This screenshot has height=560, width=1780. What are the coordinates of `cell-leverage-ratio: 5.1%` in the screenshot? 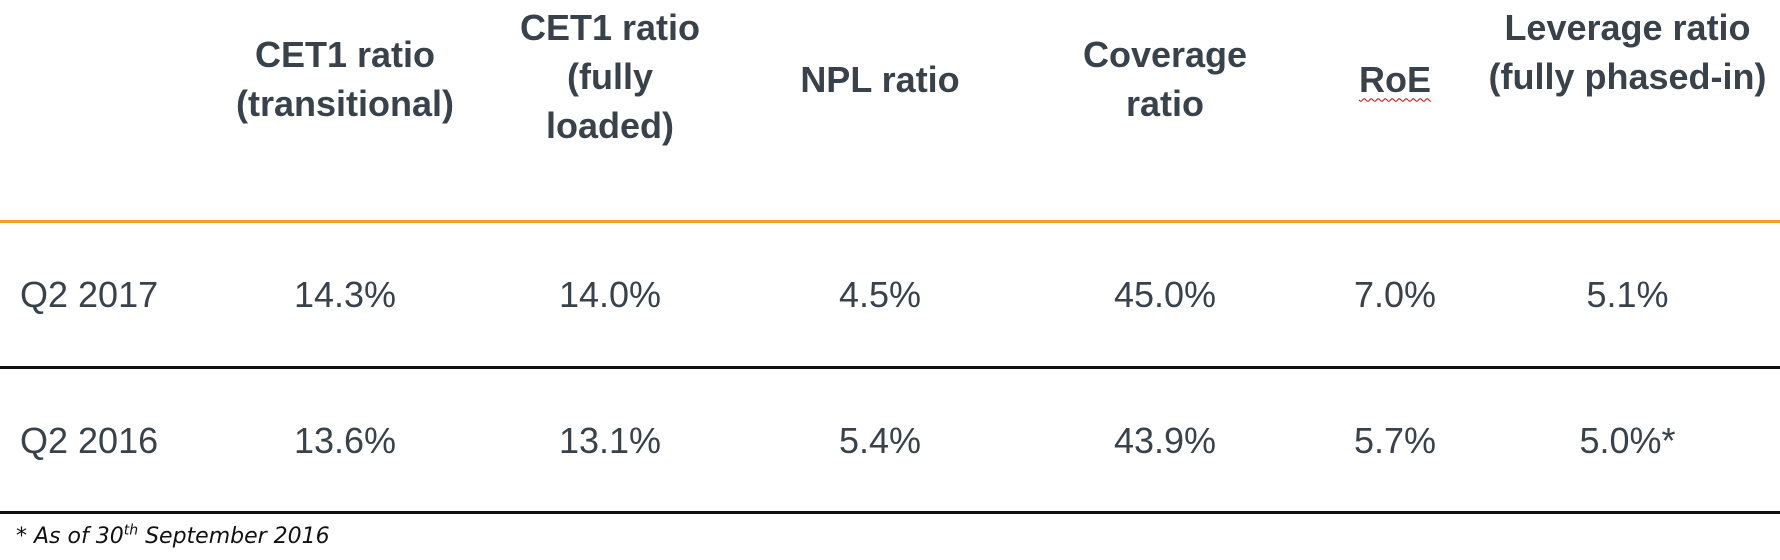 It's located at (1627, 294).